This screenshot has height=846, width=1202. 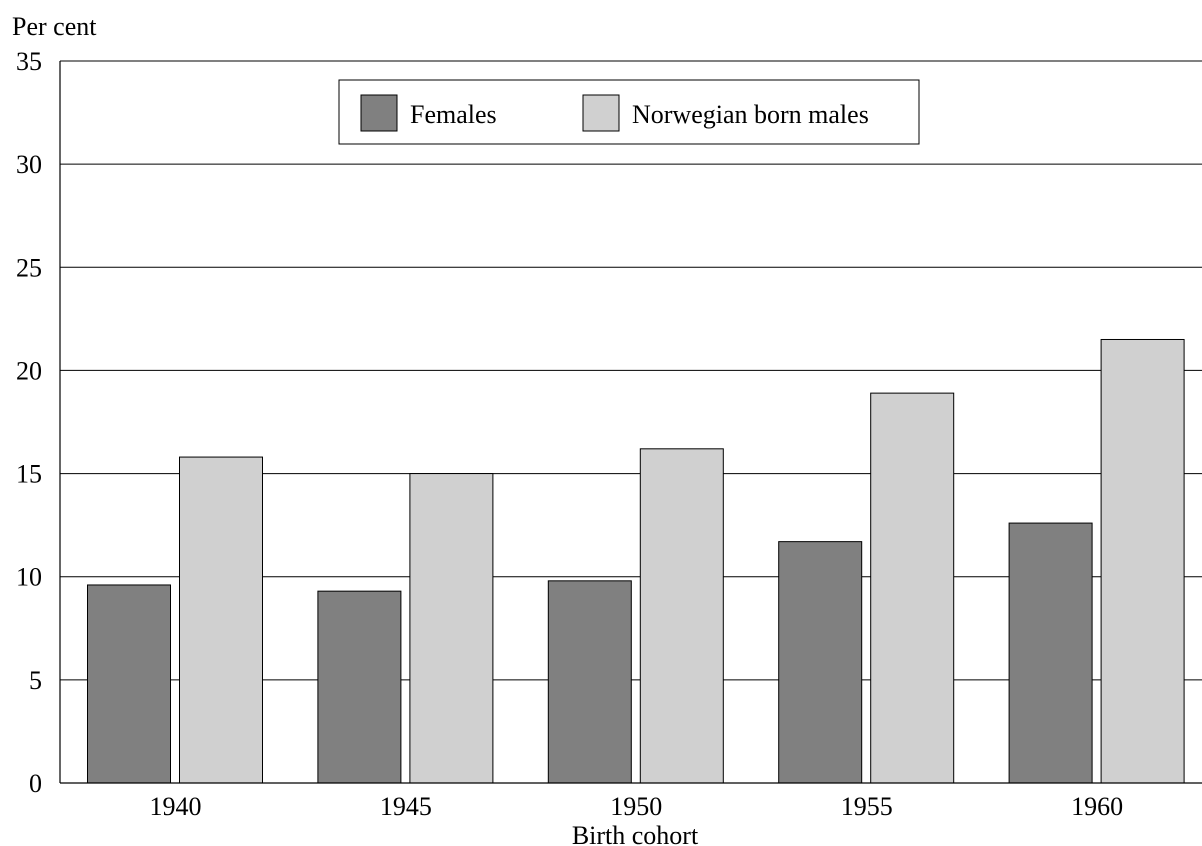 I want to click on bar-females-1940, so click(x=129, y=684).